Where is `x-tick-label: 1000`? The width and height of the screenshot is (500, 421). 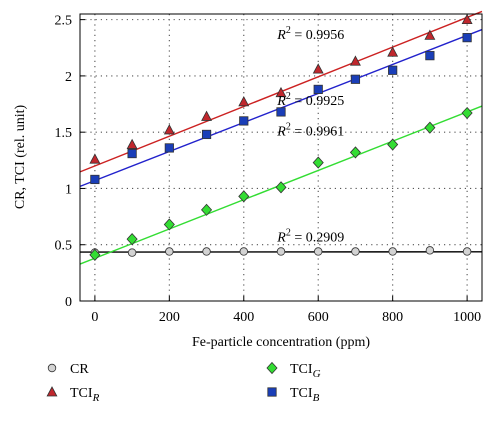
x-tick-label: 1000 is located at coordinates (467, 317).